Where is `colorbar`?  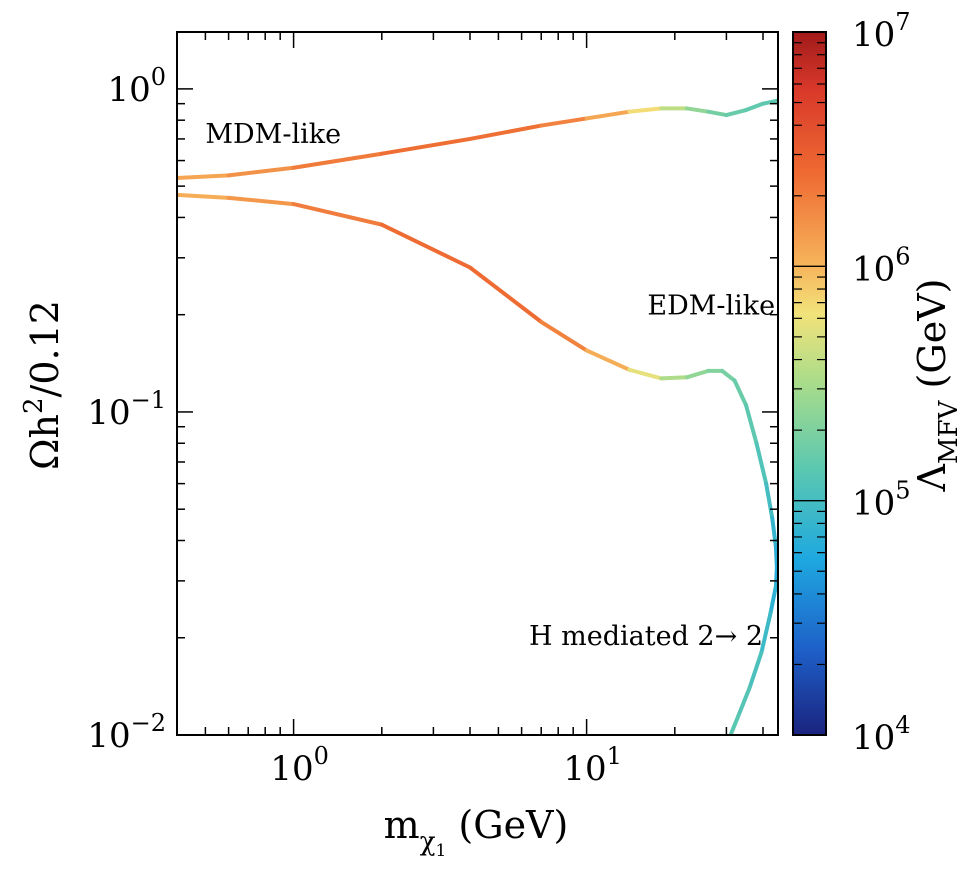 colorbar is located at coordinates (809, 383).